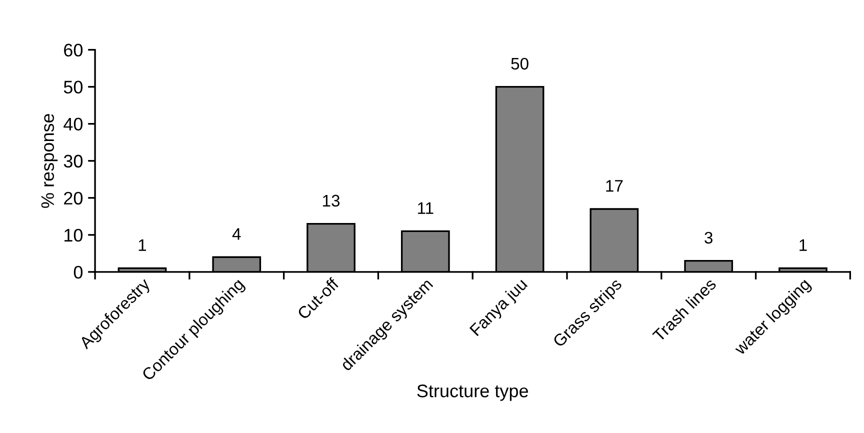 The width and height of the screenshot is (864, 433). Describe the element at coordinates (49, 161) in the screenshot. I see `y-axis-title: % response` at that location.